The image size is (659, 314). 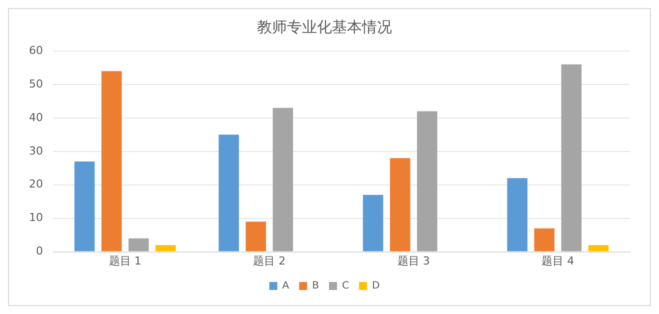 I want to click on legend-label: B, so click(x=316, y=286).